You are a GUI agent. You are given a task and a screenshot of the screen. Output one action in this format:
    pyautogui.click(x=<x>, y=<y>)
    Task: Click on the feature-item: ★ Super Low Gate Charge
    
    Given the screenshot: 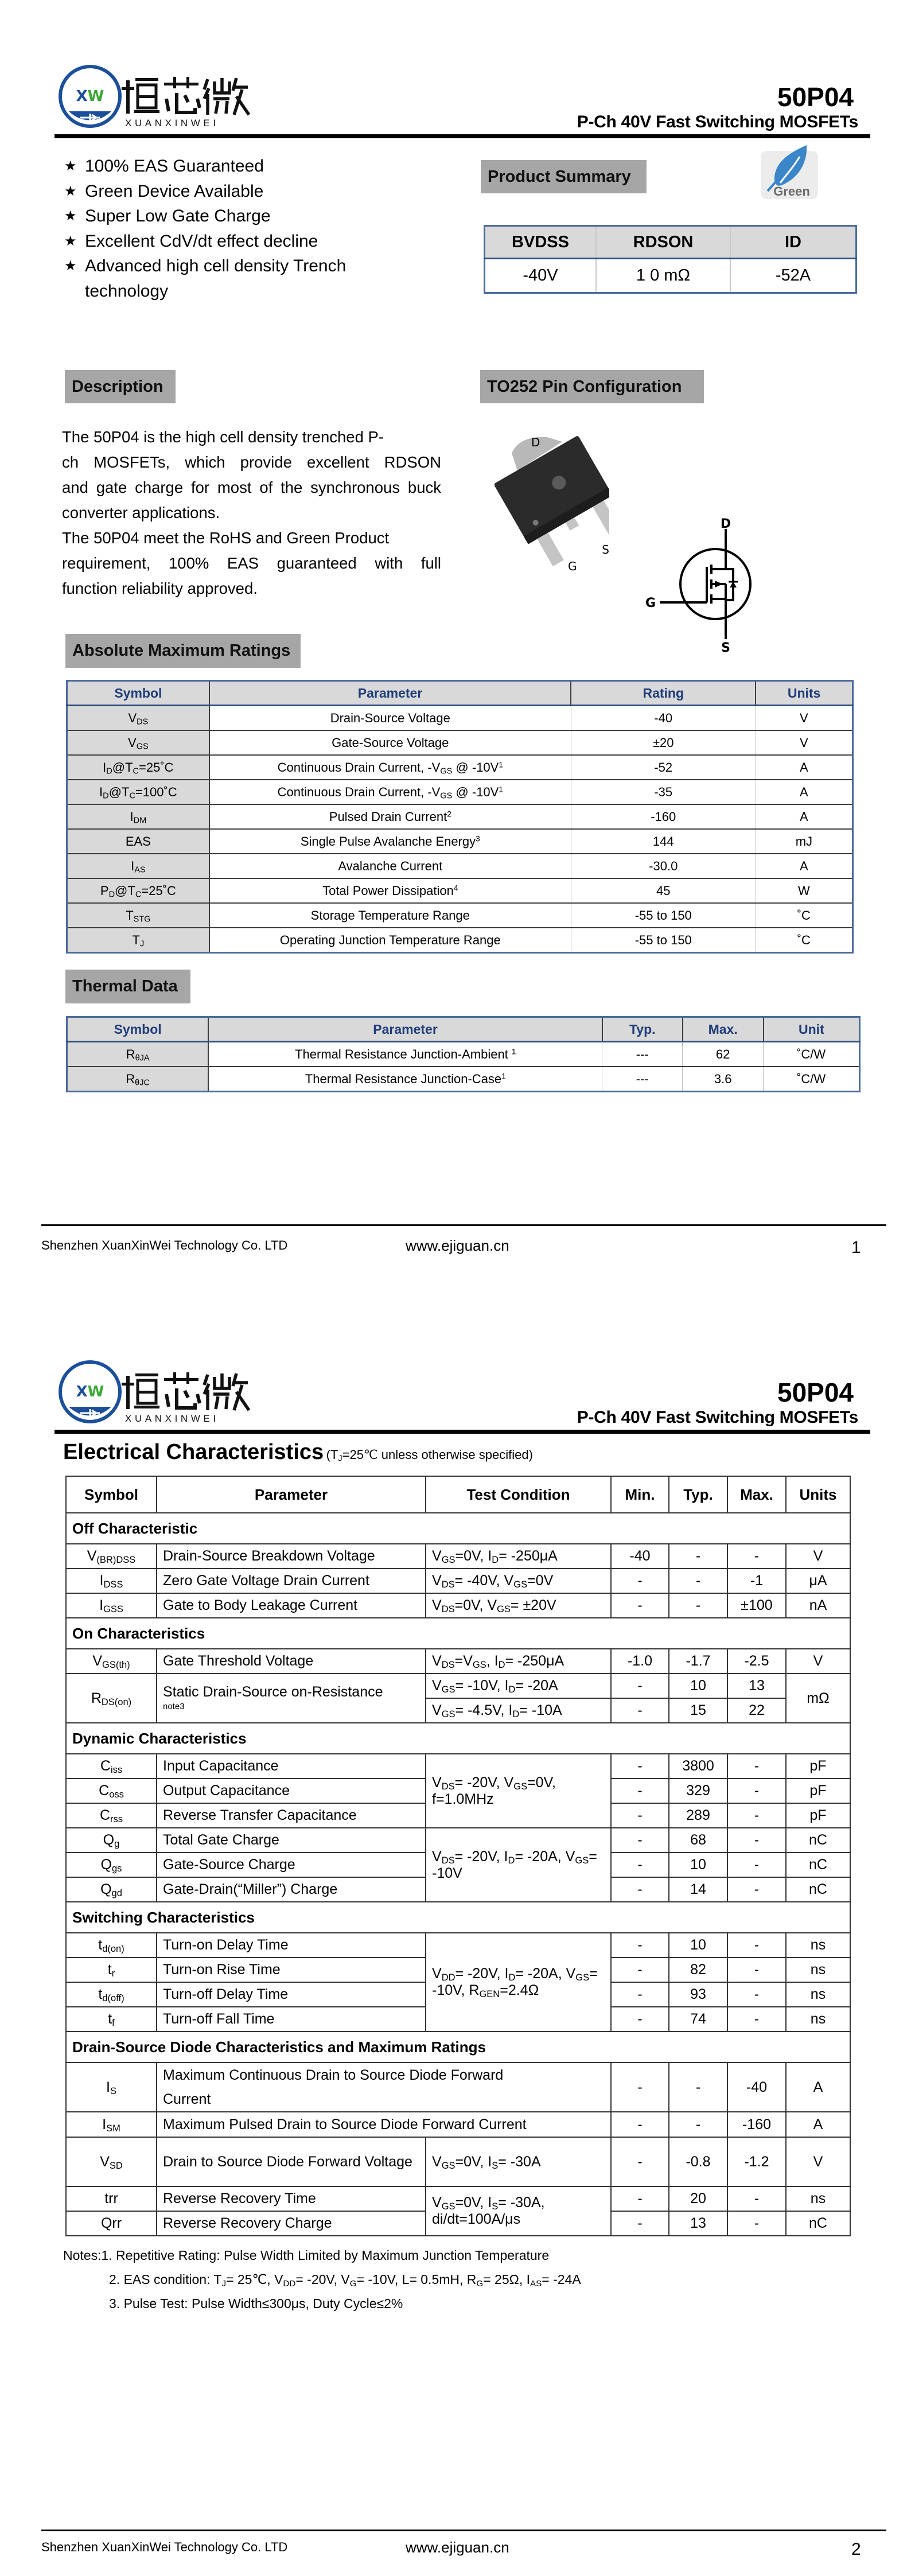 What is the action you would take?
    pyautogui.click(x=205, y=216)
    